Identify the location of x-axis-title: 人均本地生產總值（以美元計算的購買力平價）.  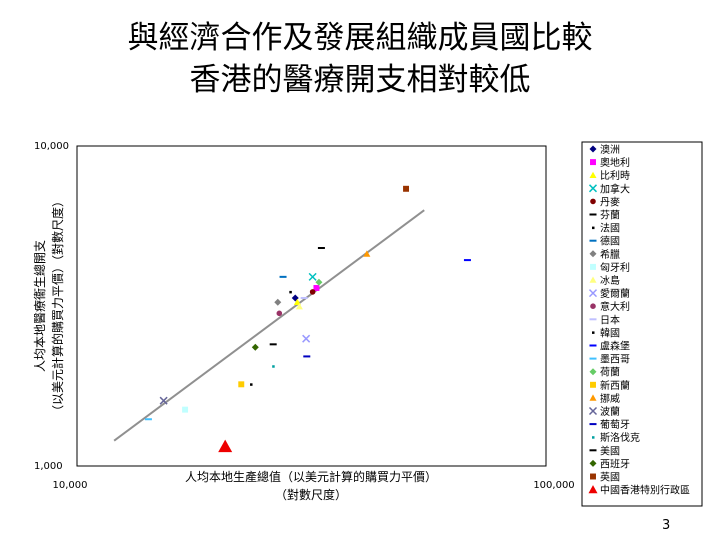
(311, 476).